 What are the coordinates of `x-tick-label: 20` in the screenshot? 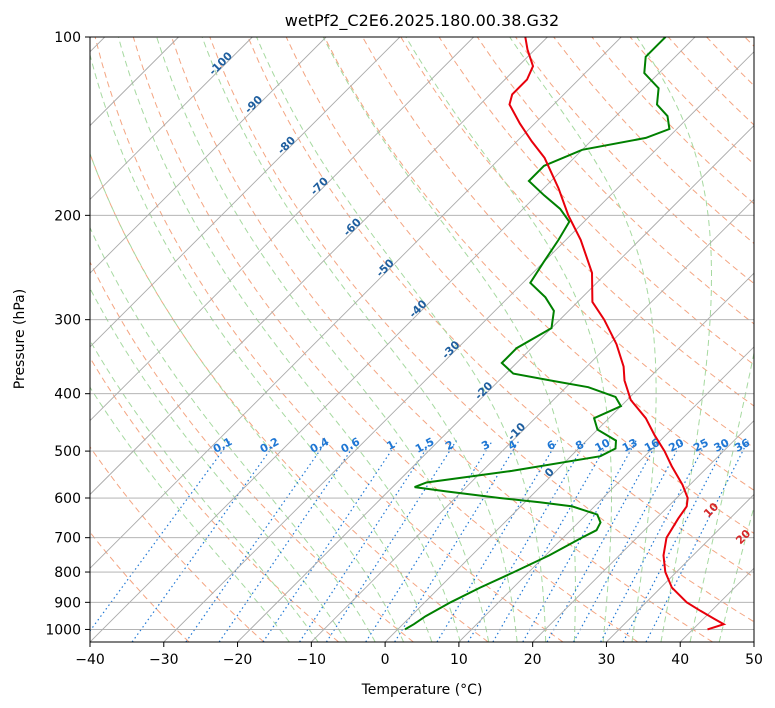 It's located at (533, 660).